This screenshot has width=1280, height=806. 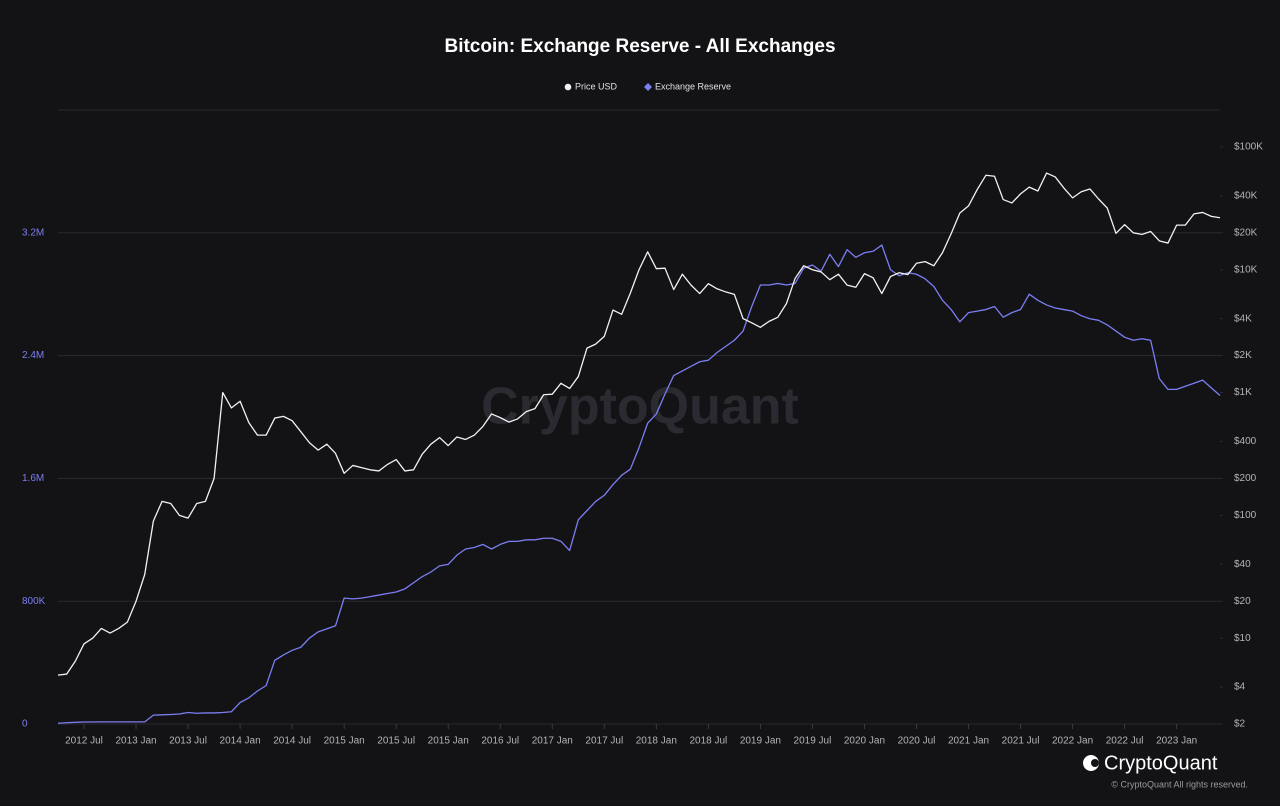 I want to click on x-tick-label: 2019 Jan, so click(x=760, y=741).